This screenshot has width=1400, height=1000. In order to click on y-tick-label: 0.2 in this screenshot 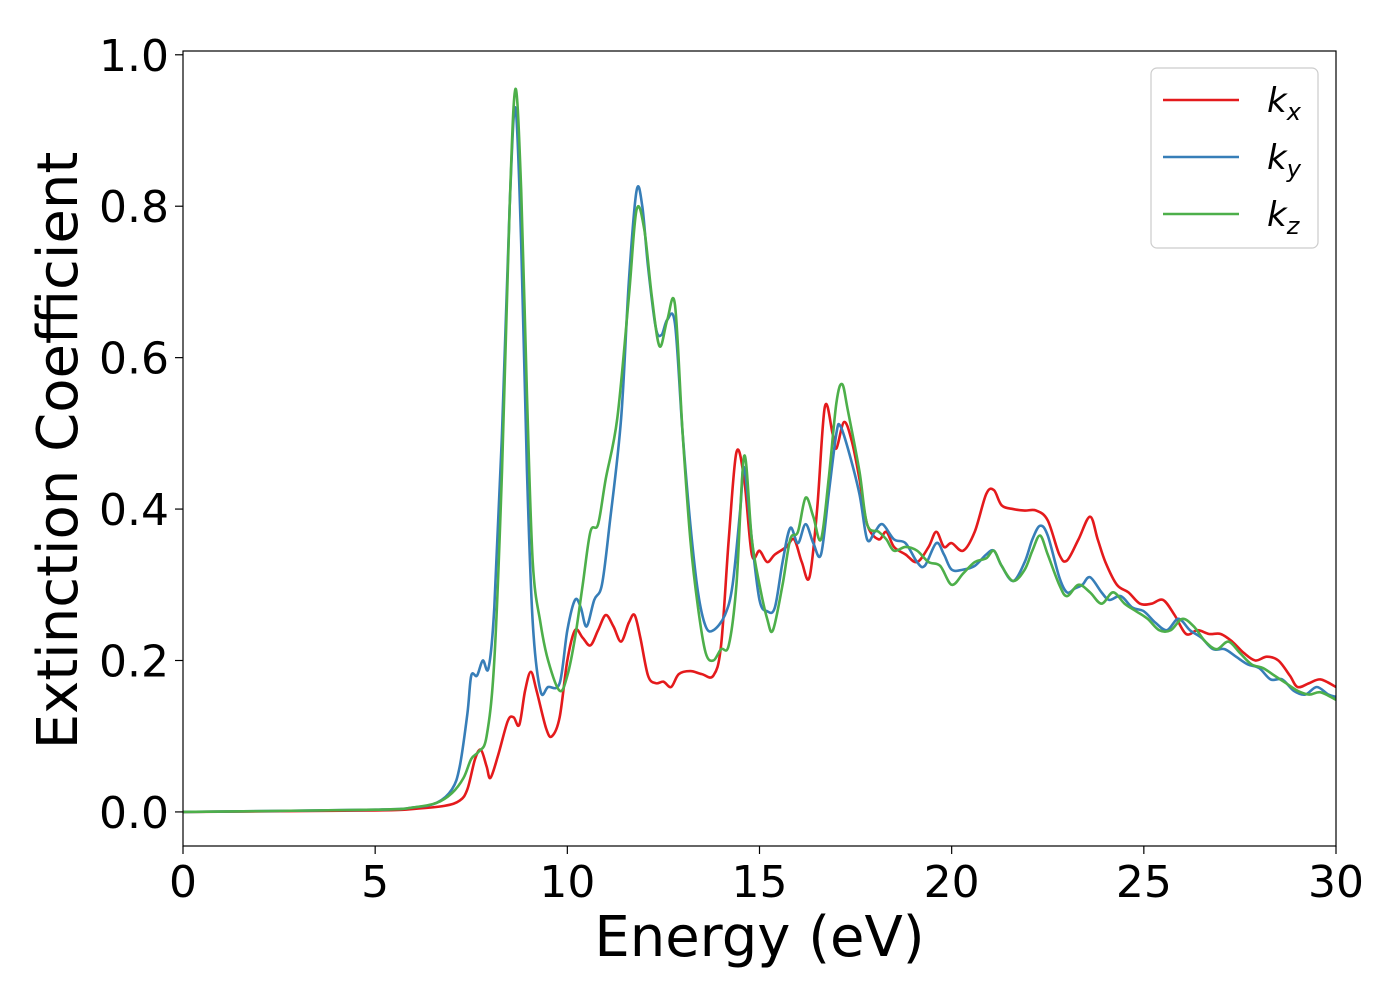, I will do `click(134, 662)`.